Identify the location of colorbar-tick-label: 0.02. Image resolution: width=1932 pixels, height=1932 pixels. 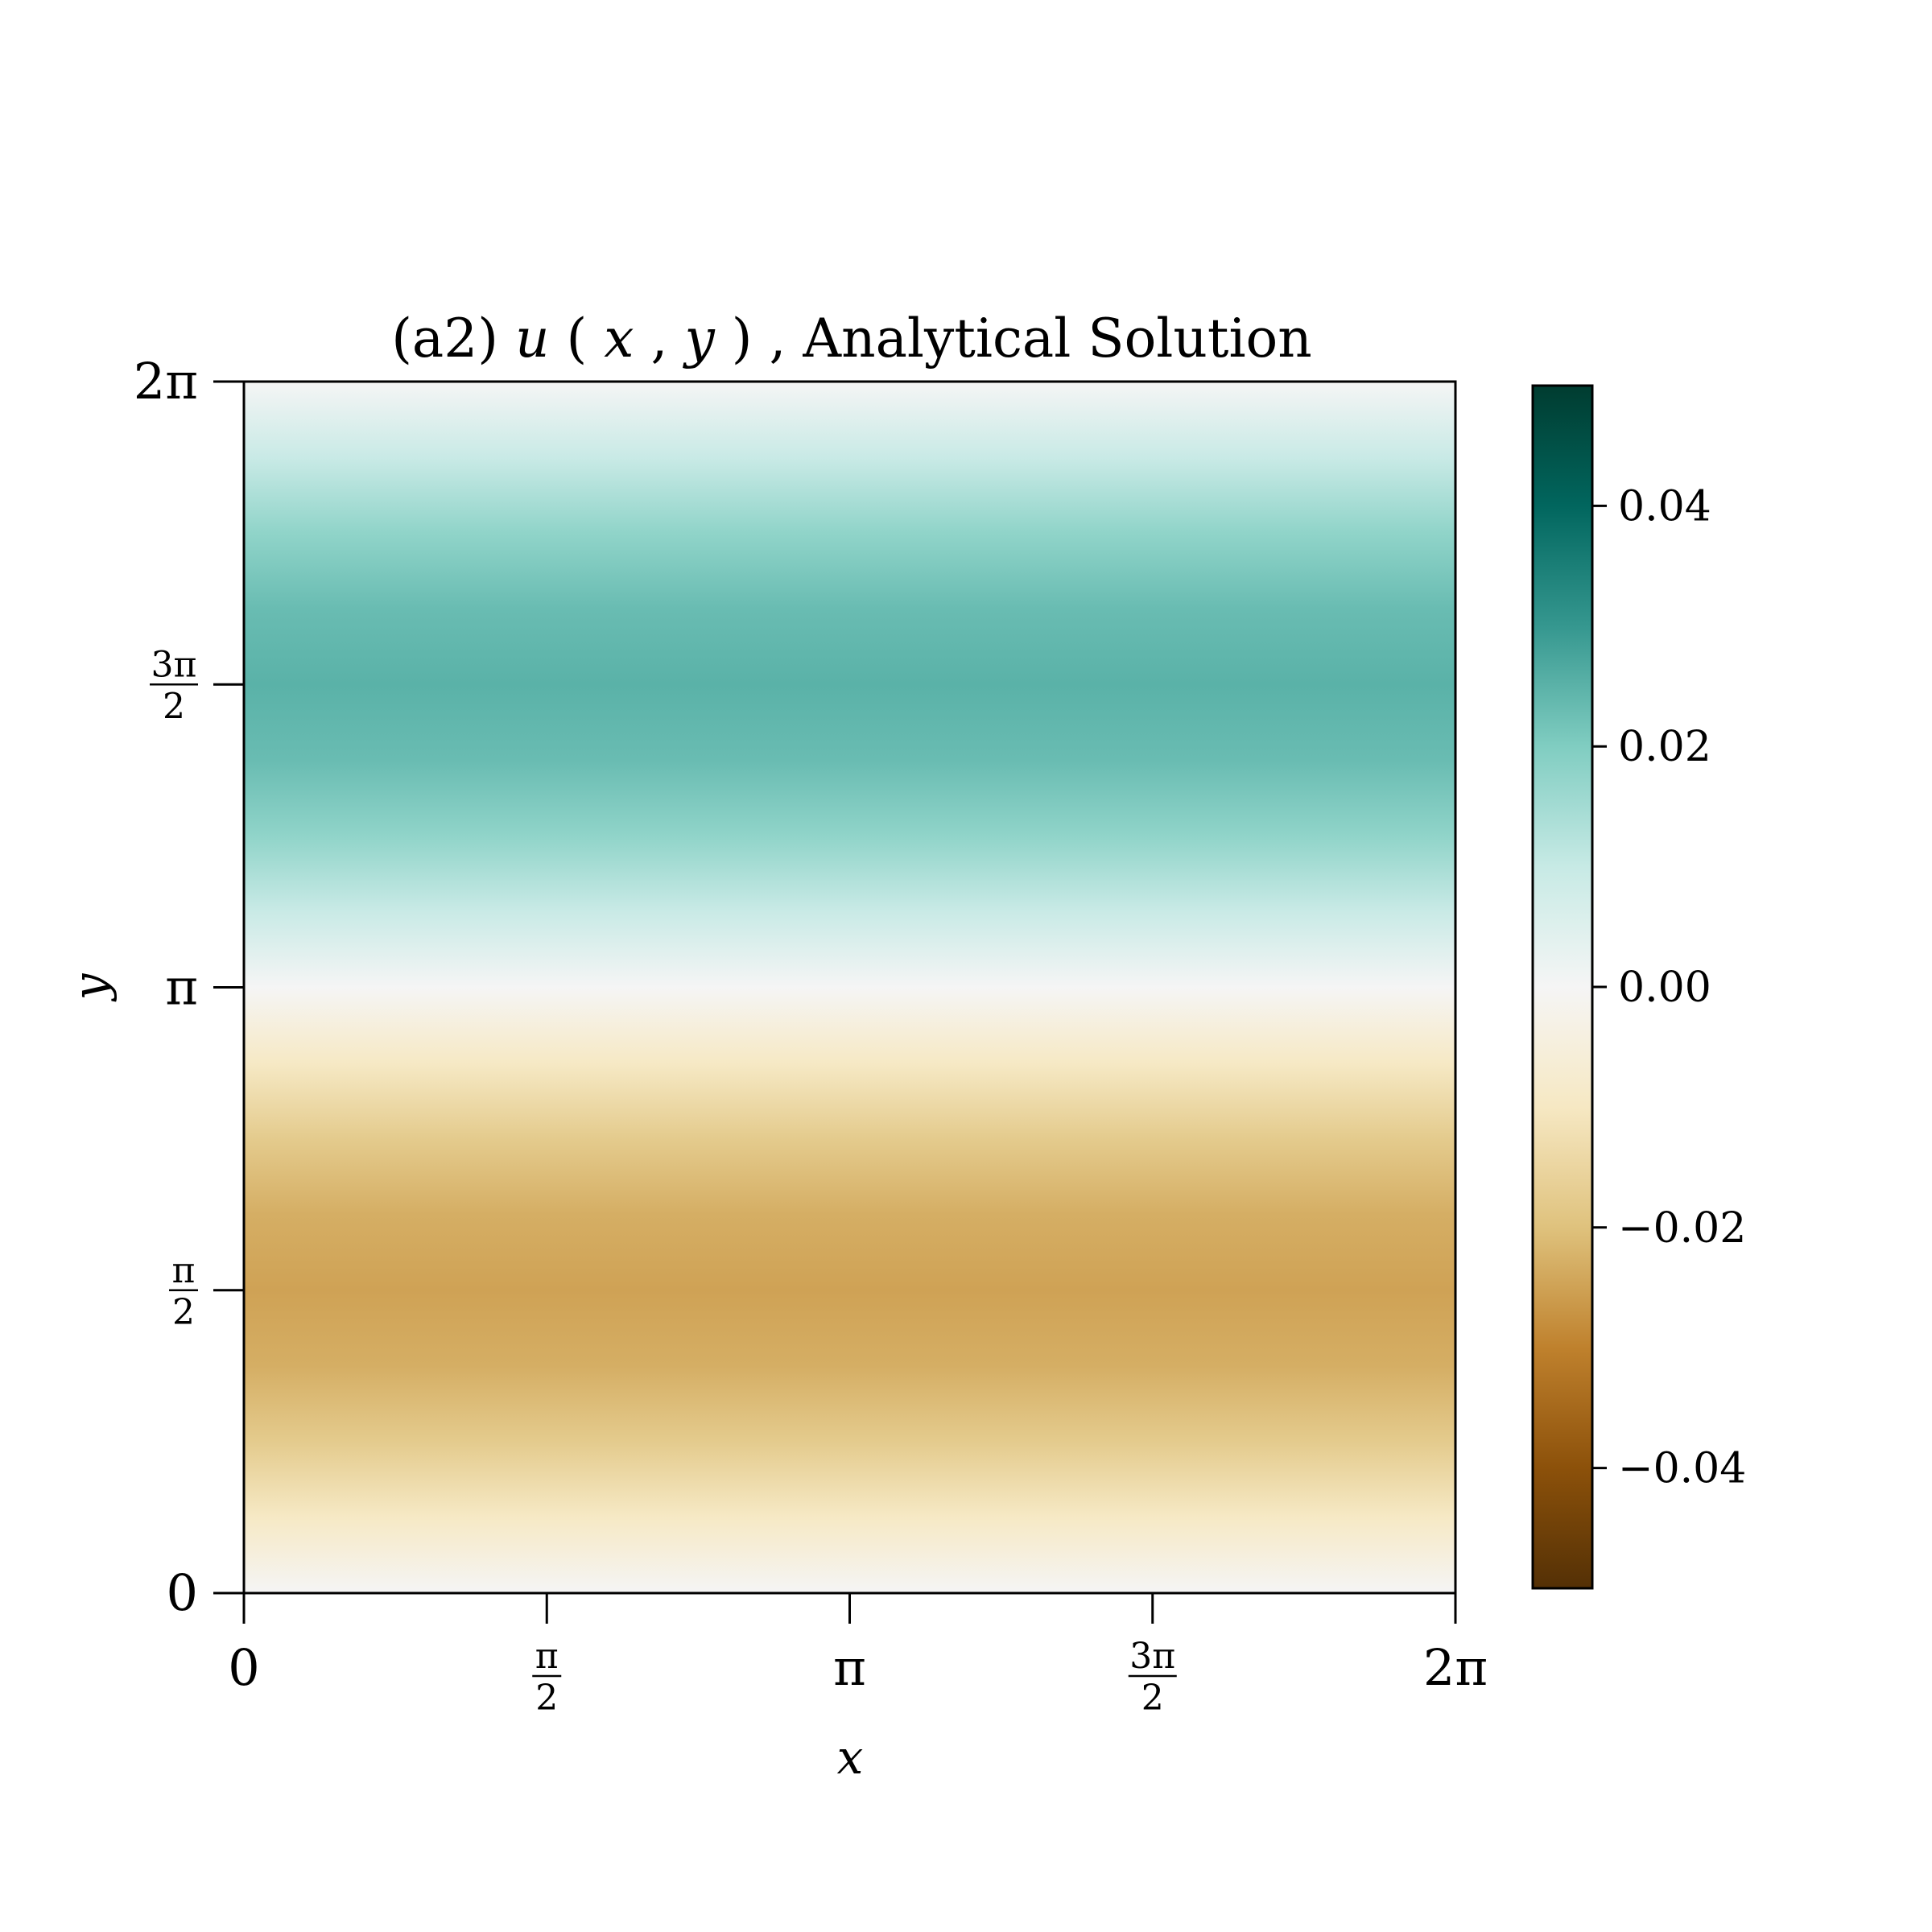
(1664, 747).